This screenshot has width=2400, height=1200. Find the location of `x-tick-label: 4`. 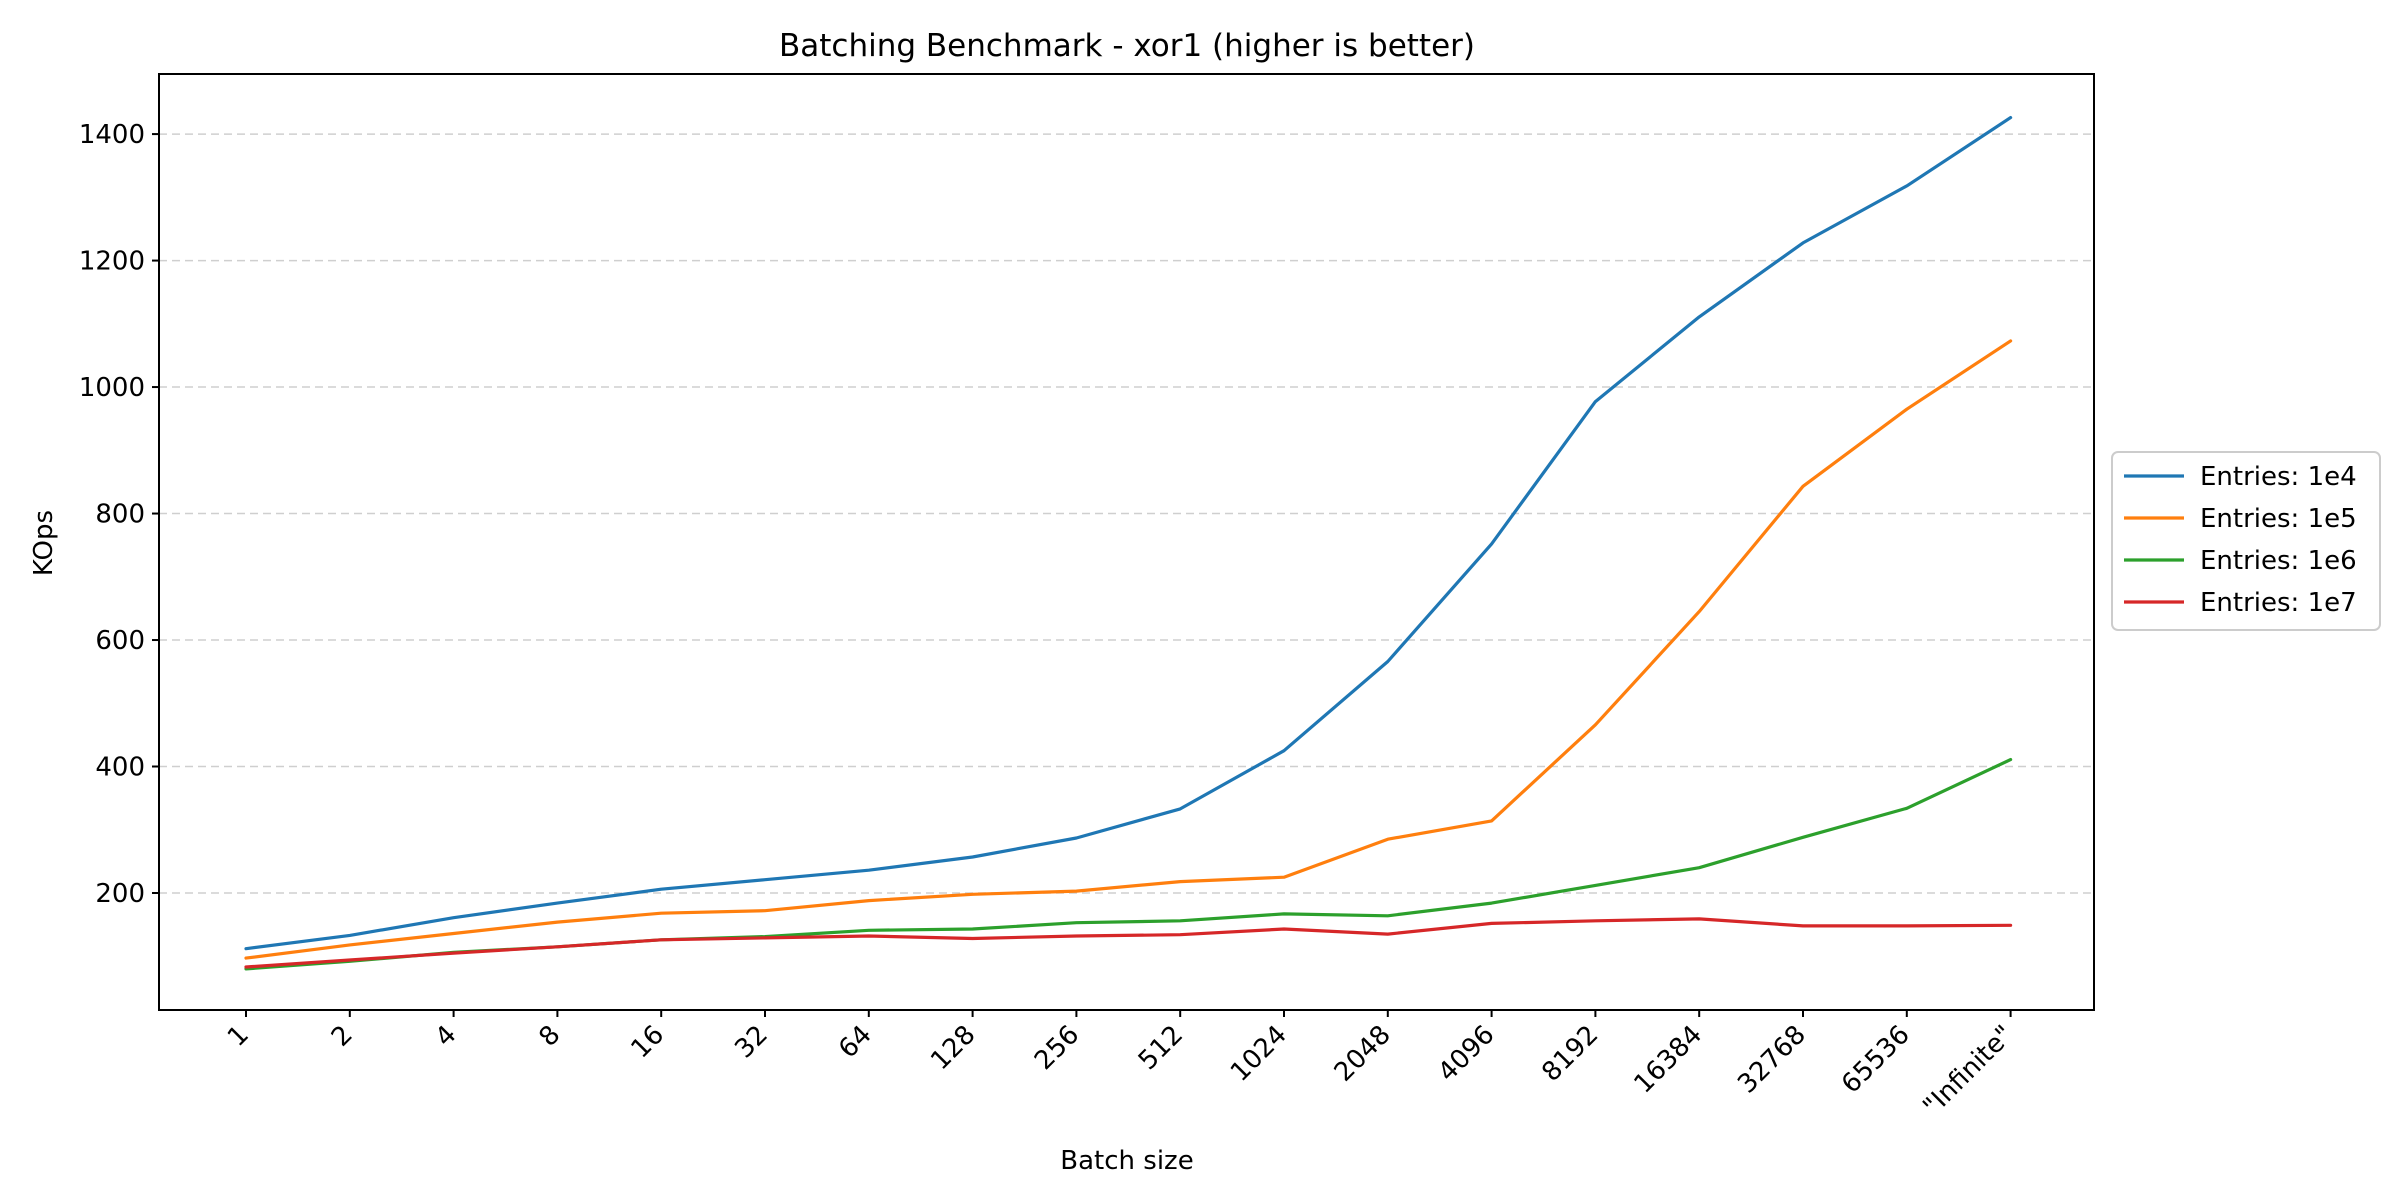

x-tick-label: 4 is located at coordinates (446, 1036).